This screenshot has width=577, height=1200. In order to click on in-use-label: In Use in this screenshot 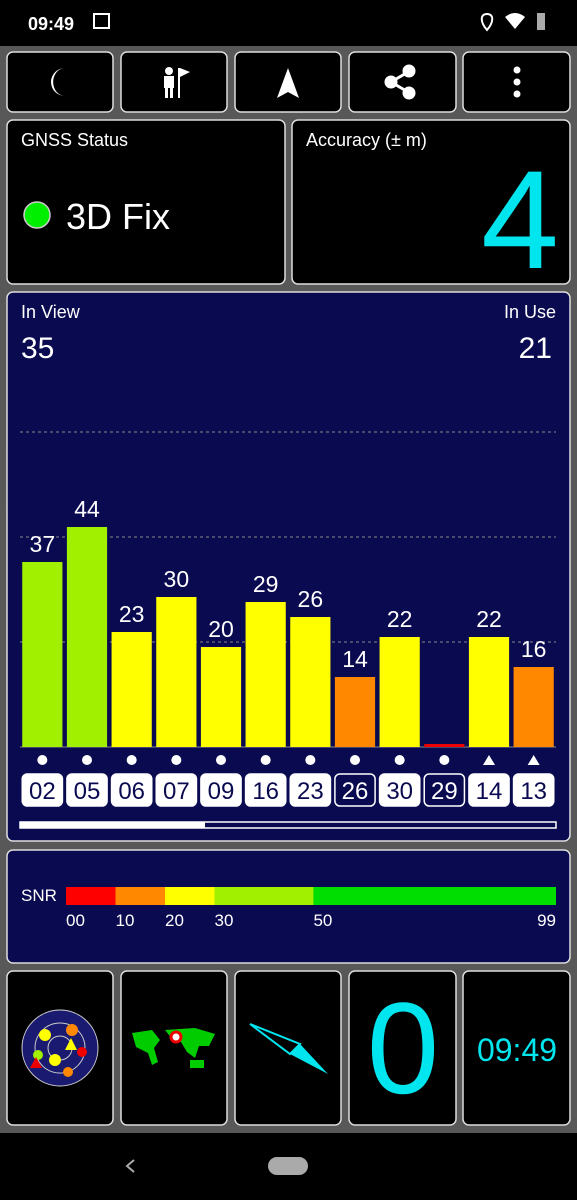, I will do `click(530, 312)`.